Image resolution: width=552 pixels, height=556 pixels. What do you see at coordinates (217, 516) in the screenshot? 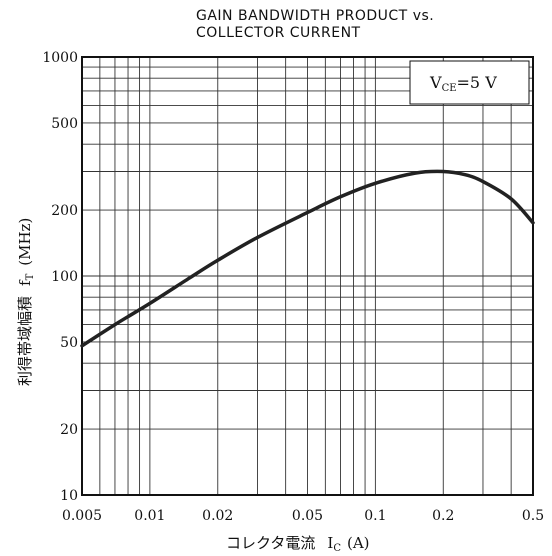
I see `x-tick-label: 0.02` at bounding box center [217, 516].